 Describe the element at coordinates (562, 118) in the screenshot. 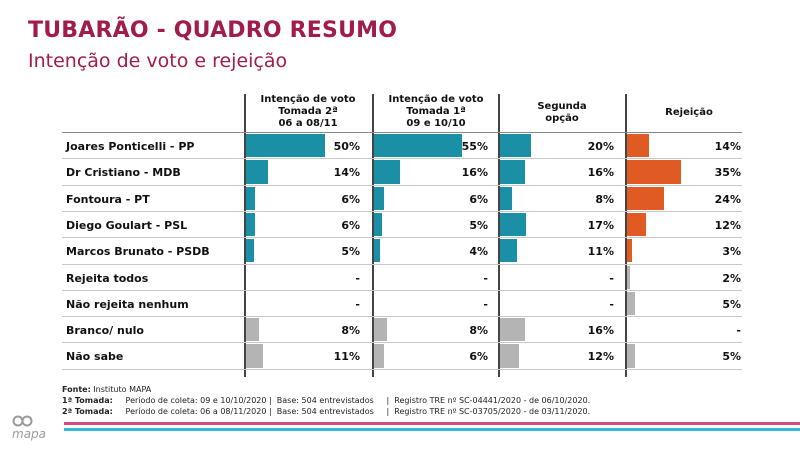

I see `column-header-line: opção` at that location.